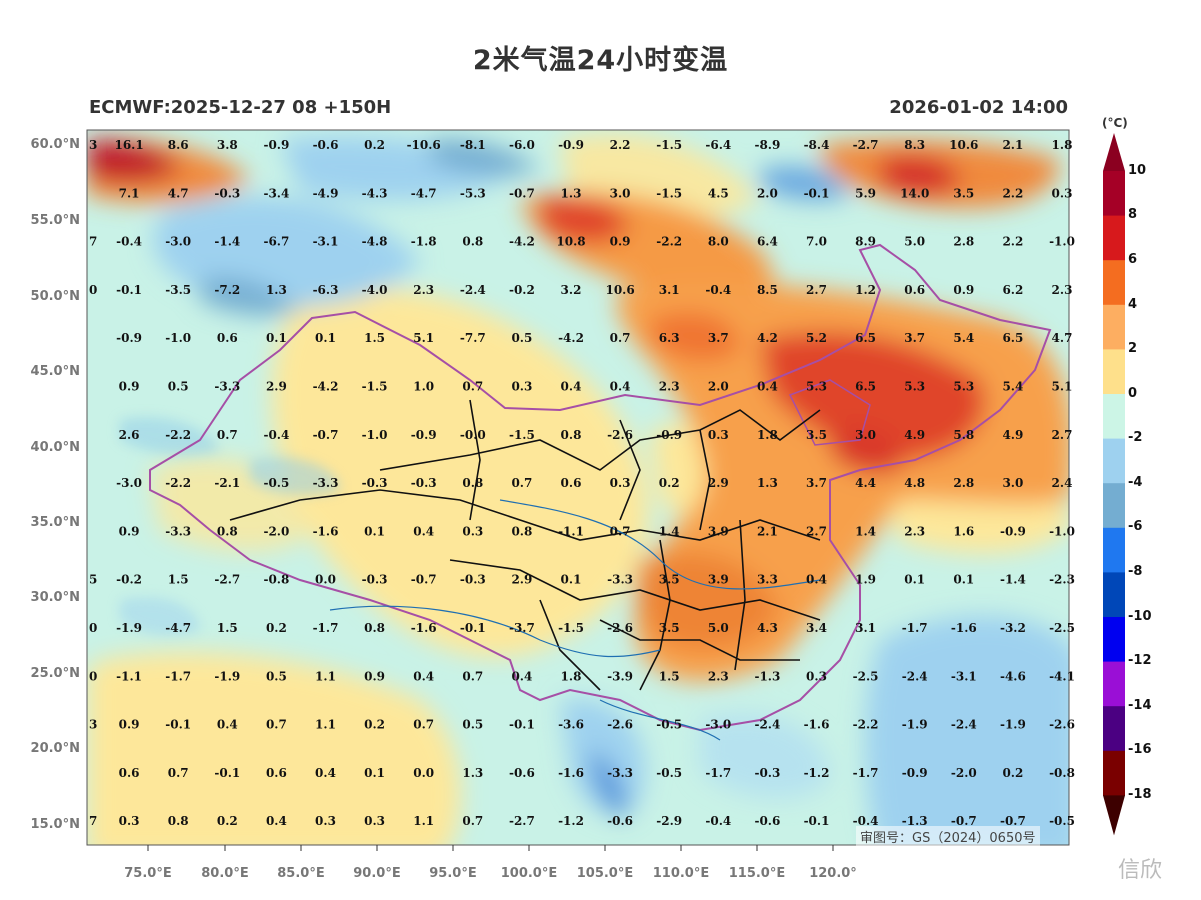 The height and width of the screenshot is (900, 1201). What do you see at coordinates (681, 873) in the screenshot?
I see `lon-label-110: 110.0°E` at bounding box center [681, 873].